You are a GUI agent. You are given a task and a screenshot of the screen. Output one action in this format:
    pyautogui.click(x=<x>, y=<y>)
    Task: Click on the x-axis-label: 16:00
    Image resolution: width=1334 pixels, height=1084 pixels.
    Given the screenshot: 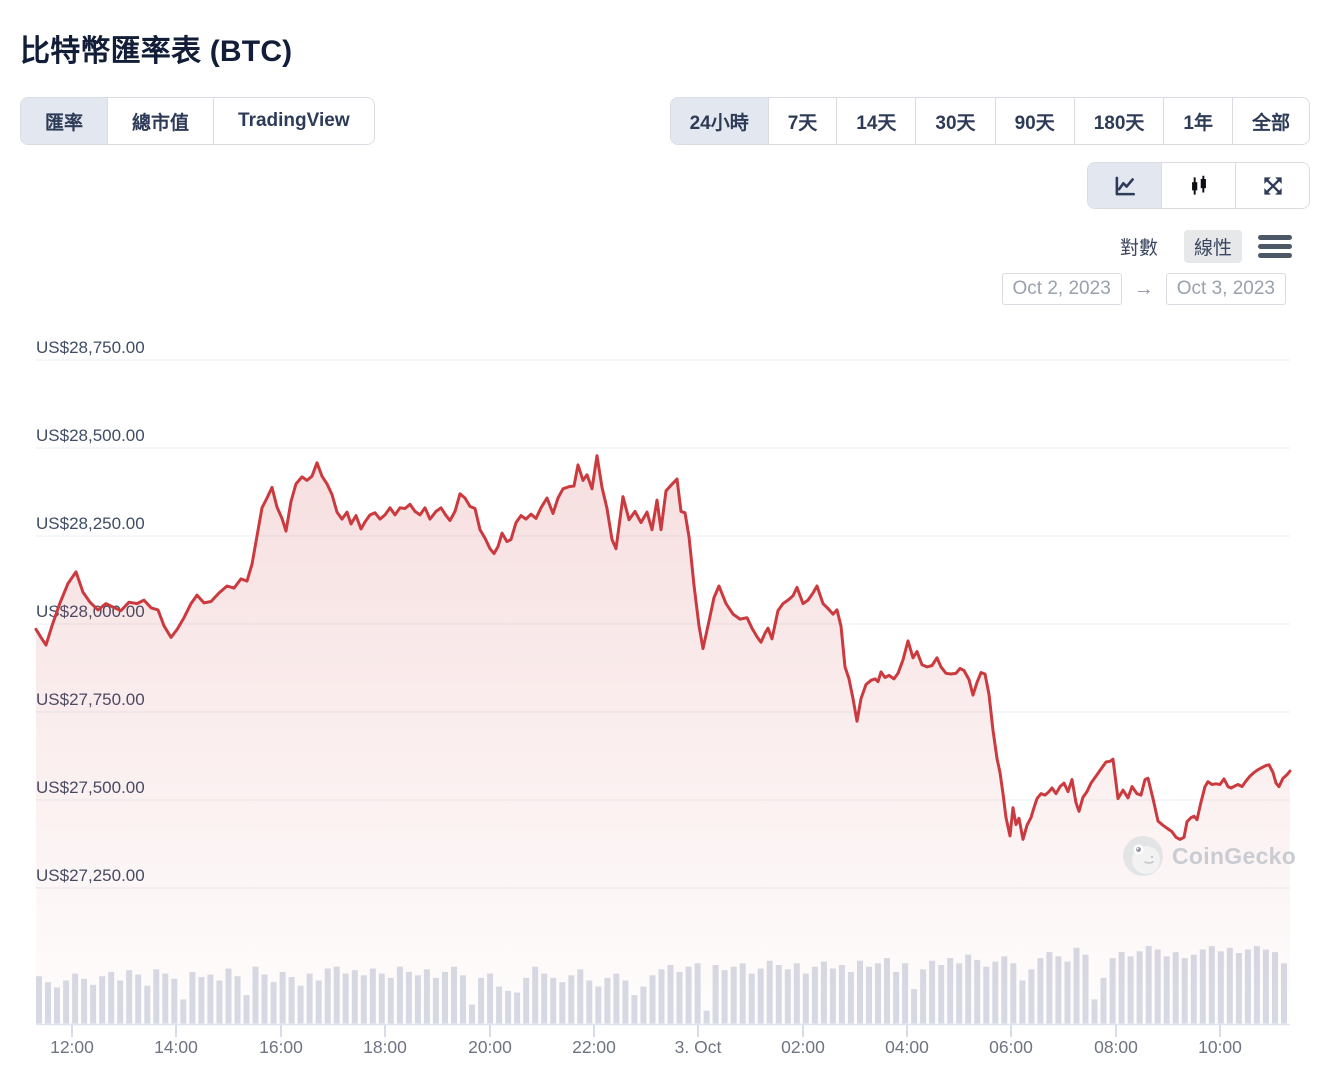 What is the action you would take?
    pyautogui.click(x=281, y=1047)
    